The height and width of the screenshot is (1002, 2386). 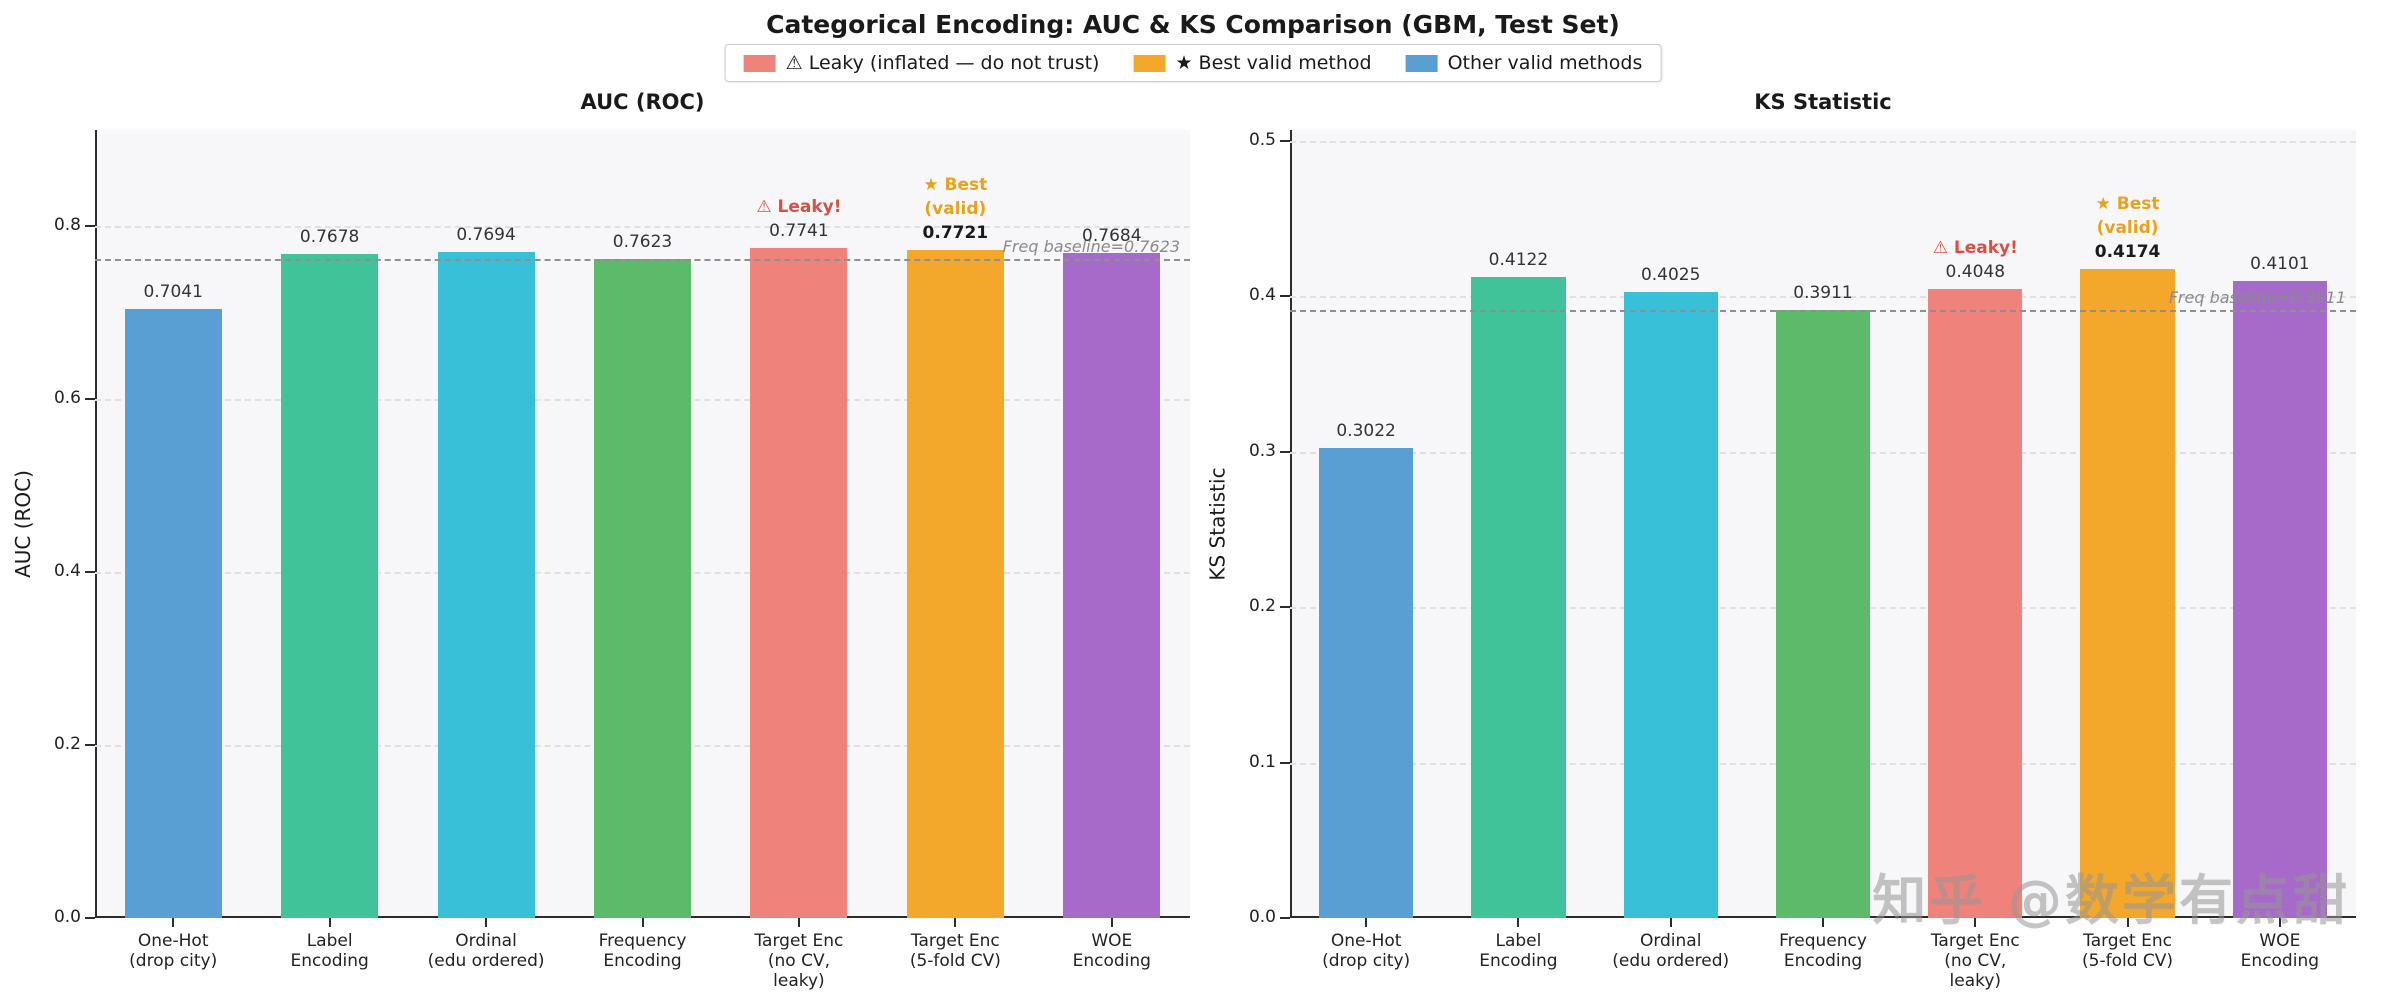 I want to click on bar-value-label: 0.7721, so click(x=955, y=233).